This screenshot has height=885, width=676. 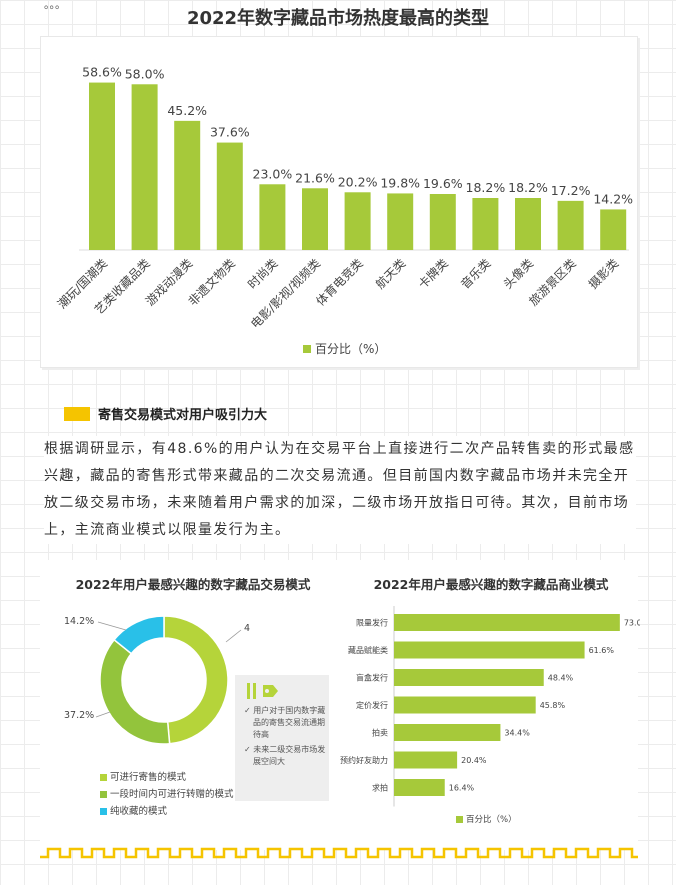 I want to click on hbar-category-label: 拍卖, so click(x=380, y=733).